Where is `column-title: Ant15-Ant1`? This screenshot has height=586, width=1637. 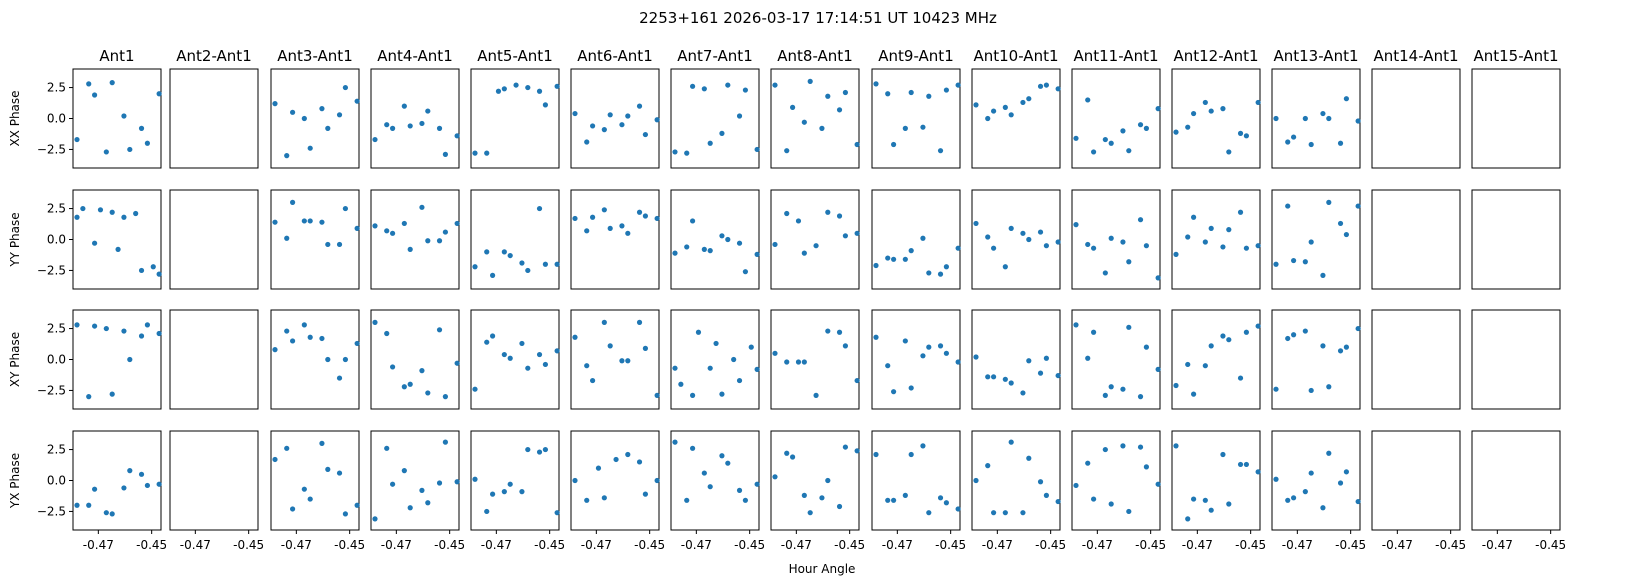
column-title: Ant15-Ant1 is located at coordinates (1515, 56).